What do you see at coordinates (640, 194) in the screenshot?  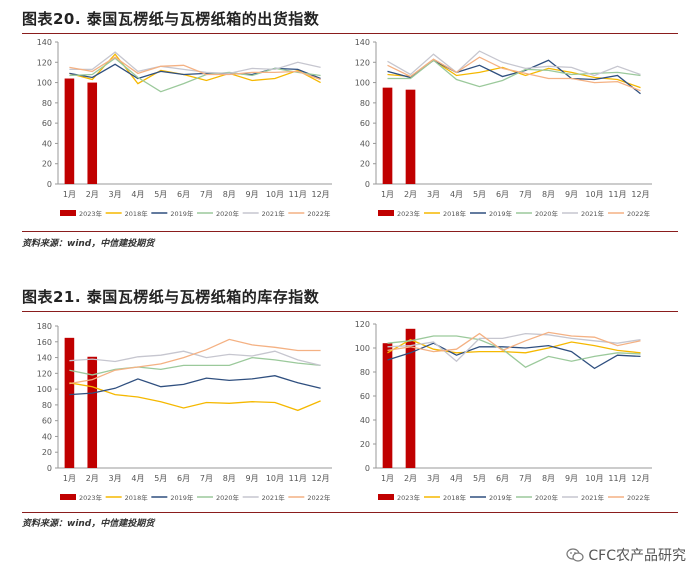 I see `x-tick-label: 12月` at bounding box center [640, 194].